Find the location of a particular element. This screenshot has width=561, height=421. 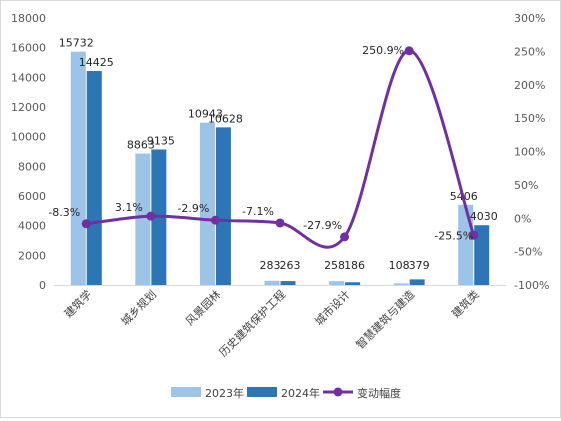

line-value-label: -2.9% is located at coordinates (193, 208).